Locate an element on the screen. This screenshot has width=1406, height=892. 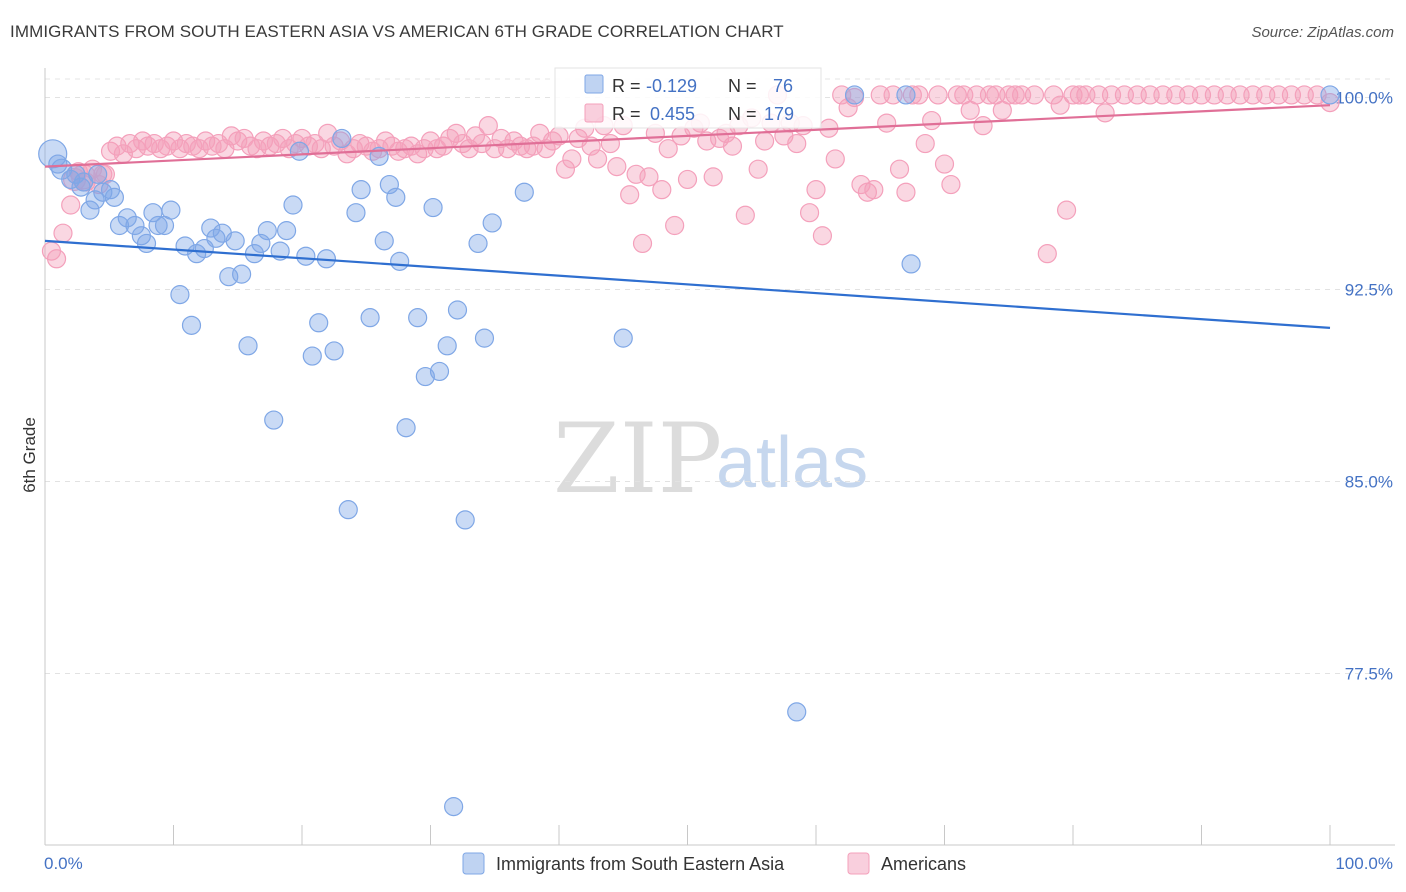
stats-n-label-immigrants: N = is located at coordinates (742, 86).